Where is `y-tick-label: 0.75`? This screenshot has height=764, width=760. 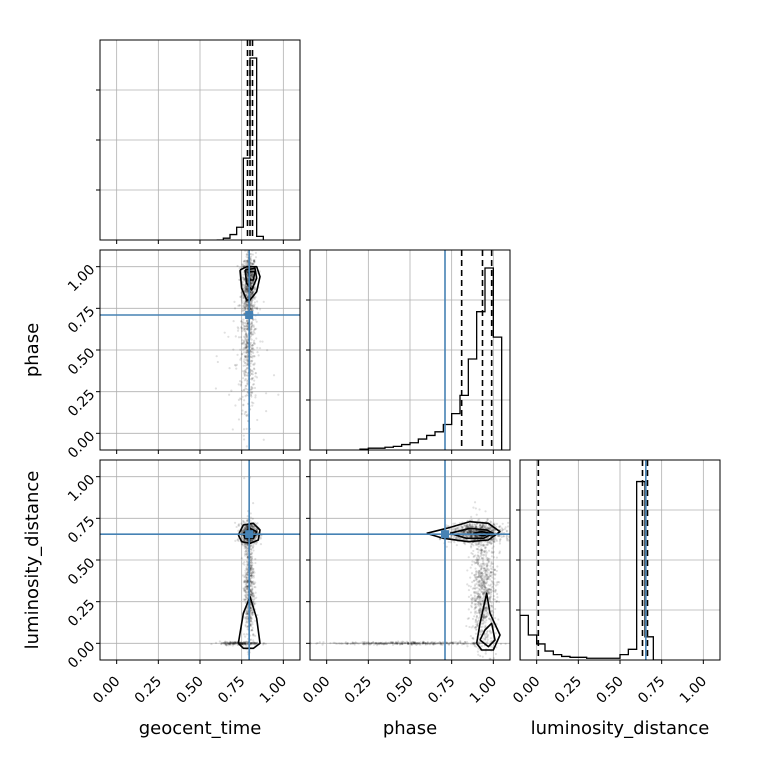
y-tick-label: 0.75 is located at coordinates (81, 529).